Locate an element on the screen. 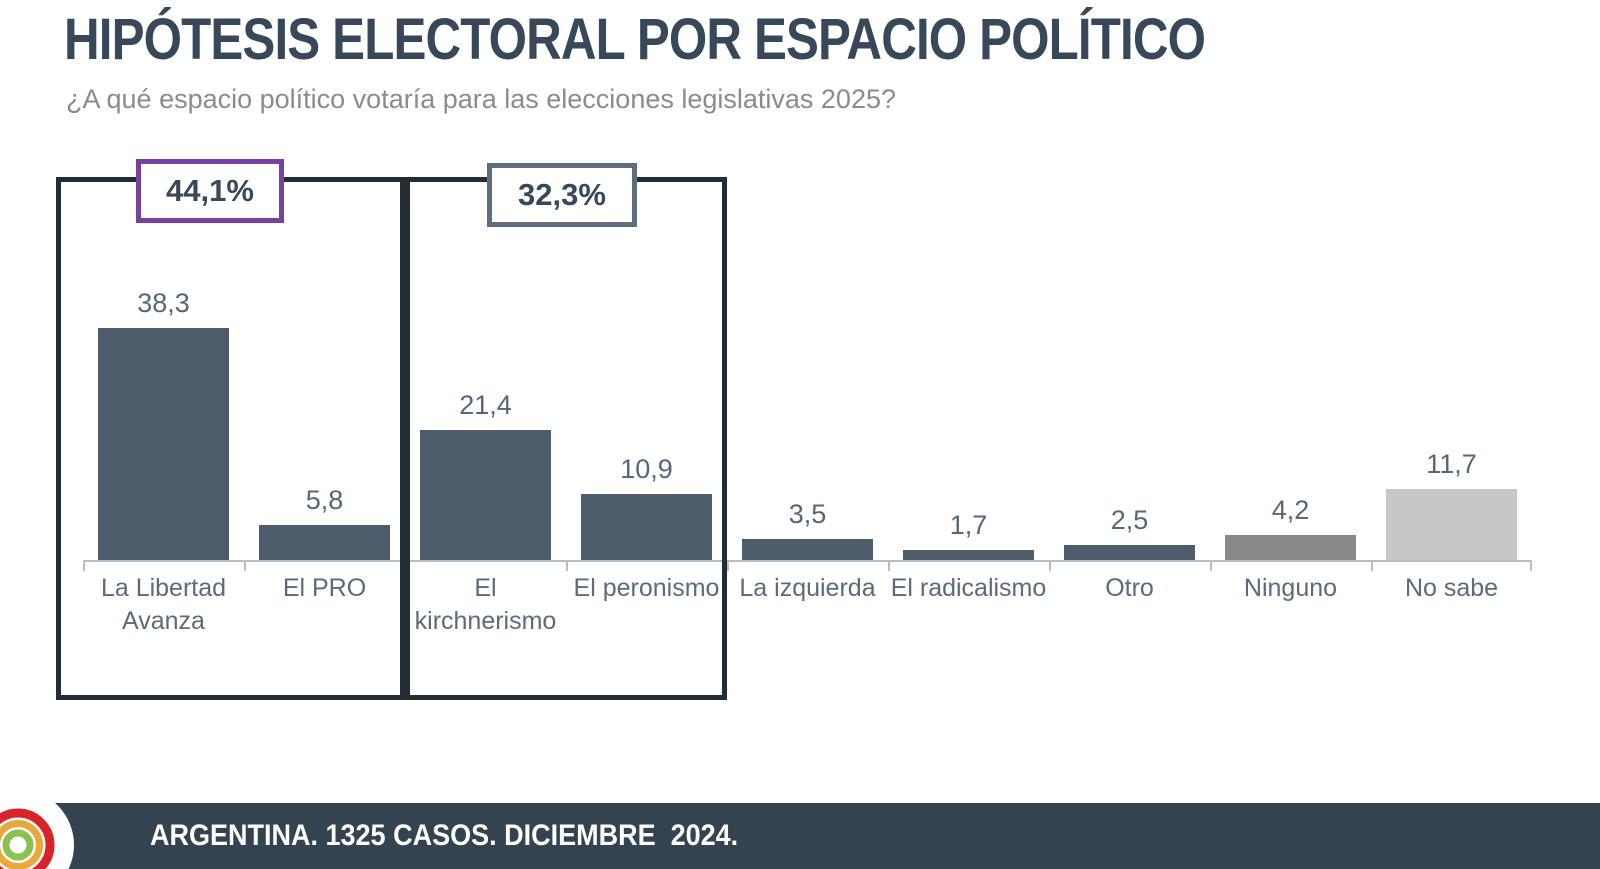 Image resolution: width=1600 pixels, height=869 pixels. bar-value-label: 3,5 is located at coordinates (807, 514).